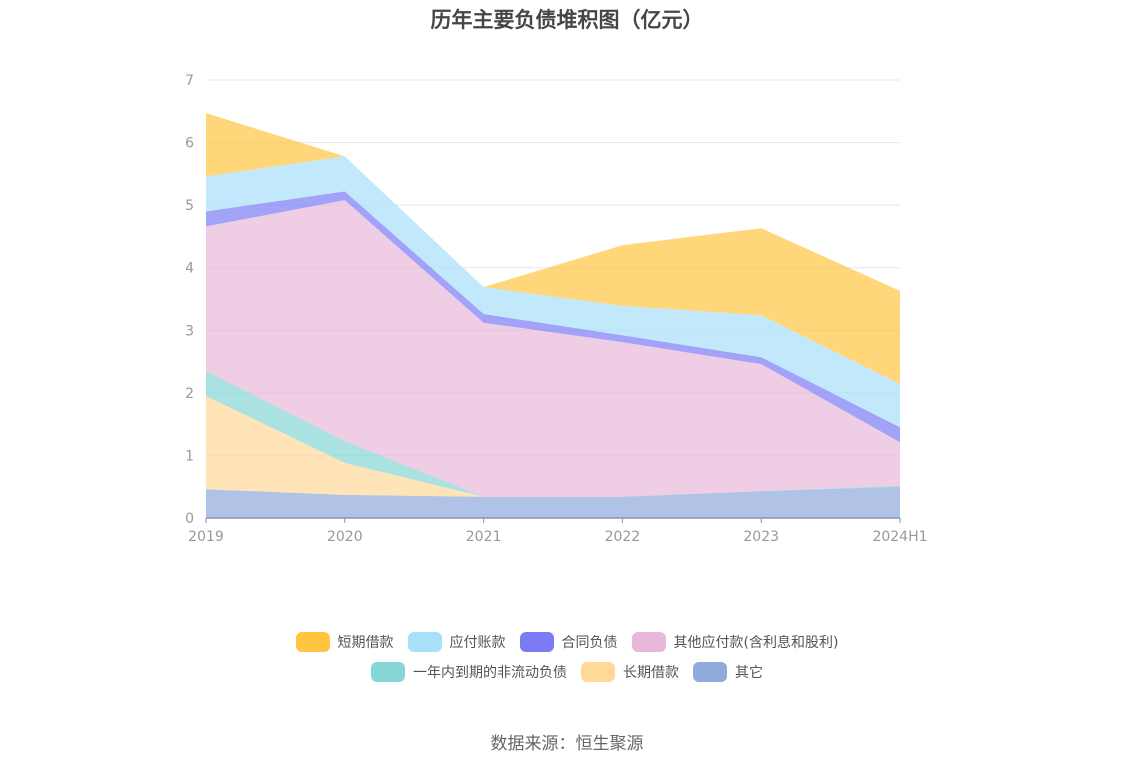 The width and height of the screenshot is (1134, 766). What do you see at coordinates (728, 672) in the screenshot?
I see `legend-item: 其它` at bounding box center [728, 672].